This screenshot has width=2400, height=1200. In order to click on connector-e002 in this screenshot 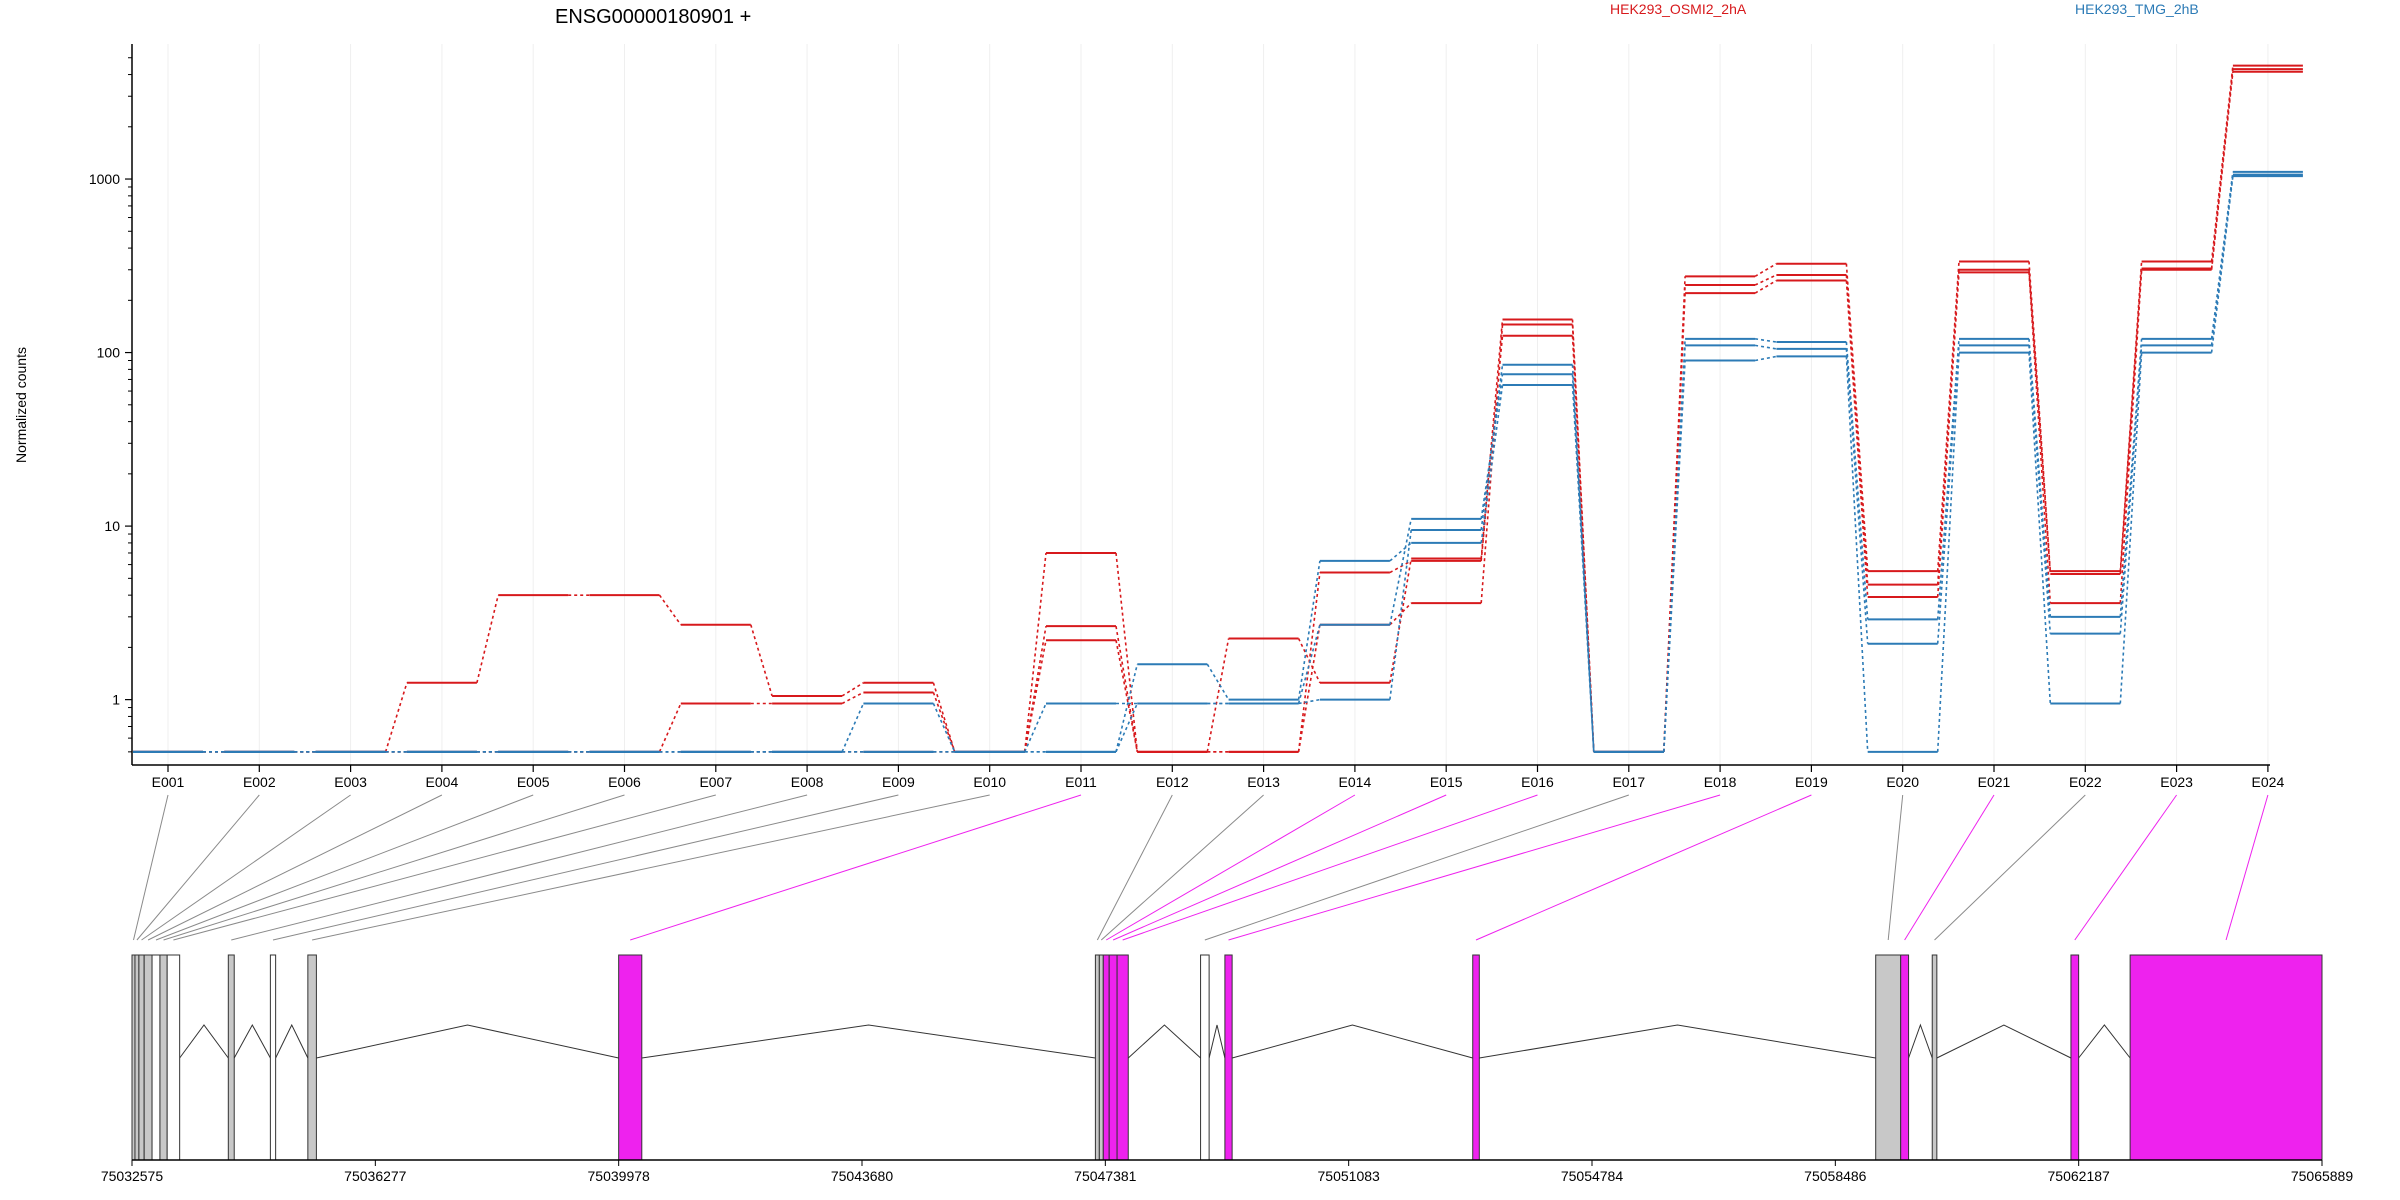, I will do `click(198, 867)`.